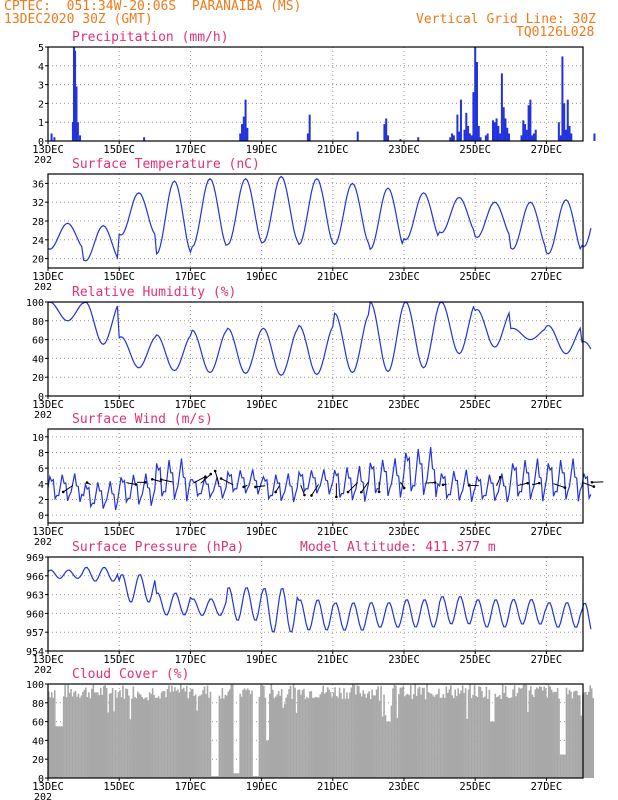  I want to click on x-tick-label: 13DEC, so click(48, 277).